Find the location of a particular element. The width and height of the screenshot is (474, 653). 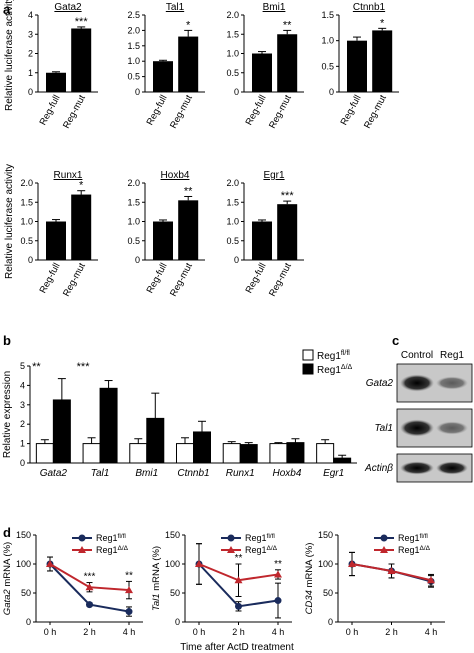

chart-title: Tal1 is located at coordinates (175, 7).